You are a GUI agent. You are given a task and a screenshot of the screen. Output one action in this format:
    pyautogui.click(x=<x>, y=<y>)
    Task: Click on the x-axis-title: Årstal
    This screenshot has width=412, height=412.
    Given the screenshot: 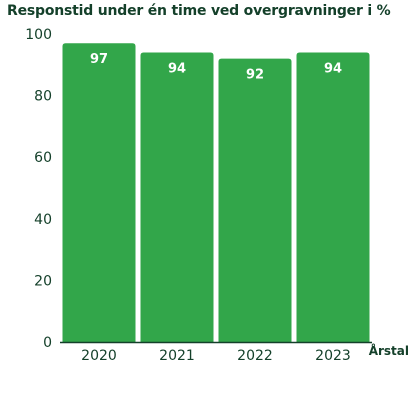 What is the action you would take?
    pyautogui.click(x=389, y=350)
    